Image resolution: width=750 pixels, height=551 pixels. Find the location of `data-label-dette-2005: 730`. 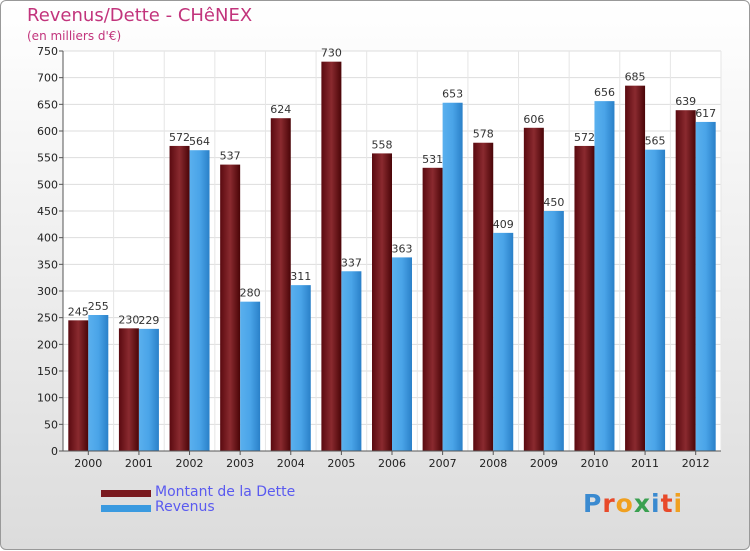

data-label-dette-2005: 730 is located at coordinates (331, 53).